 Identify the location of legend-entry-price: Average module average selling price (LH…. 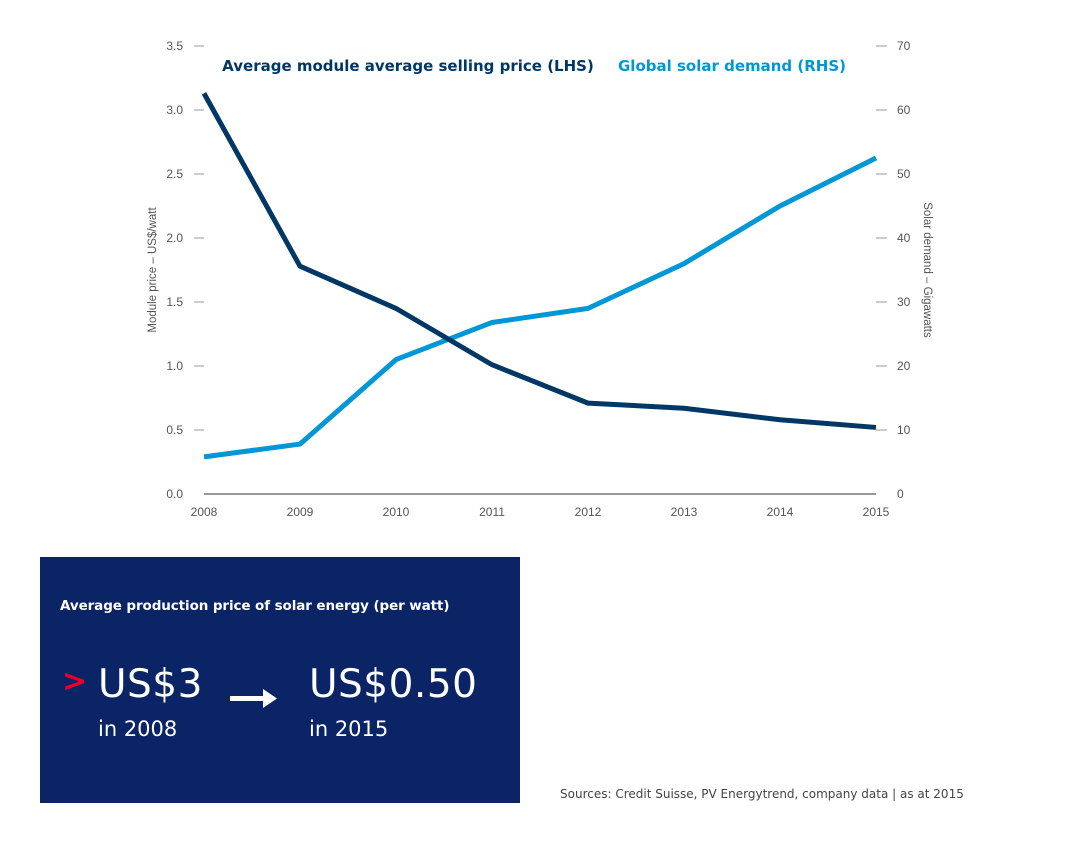
(408, 66).